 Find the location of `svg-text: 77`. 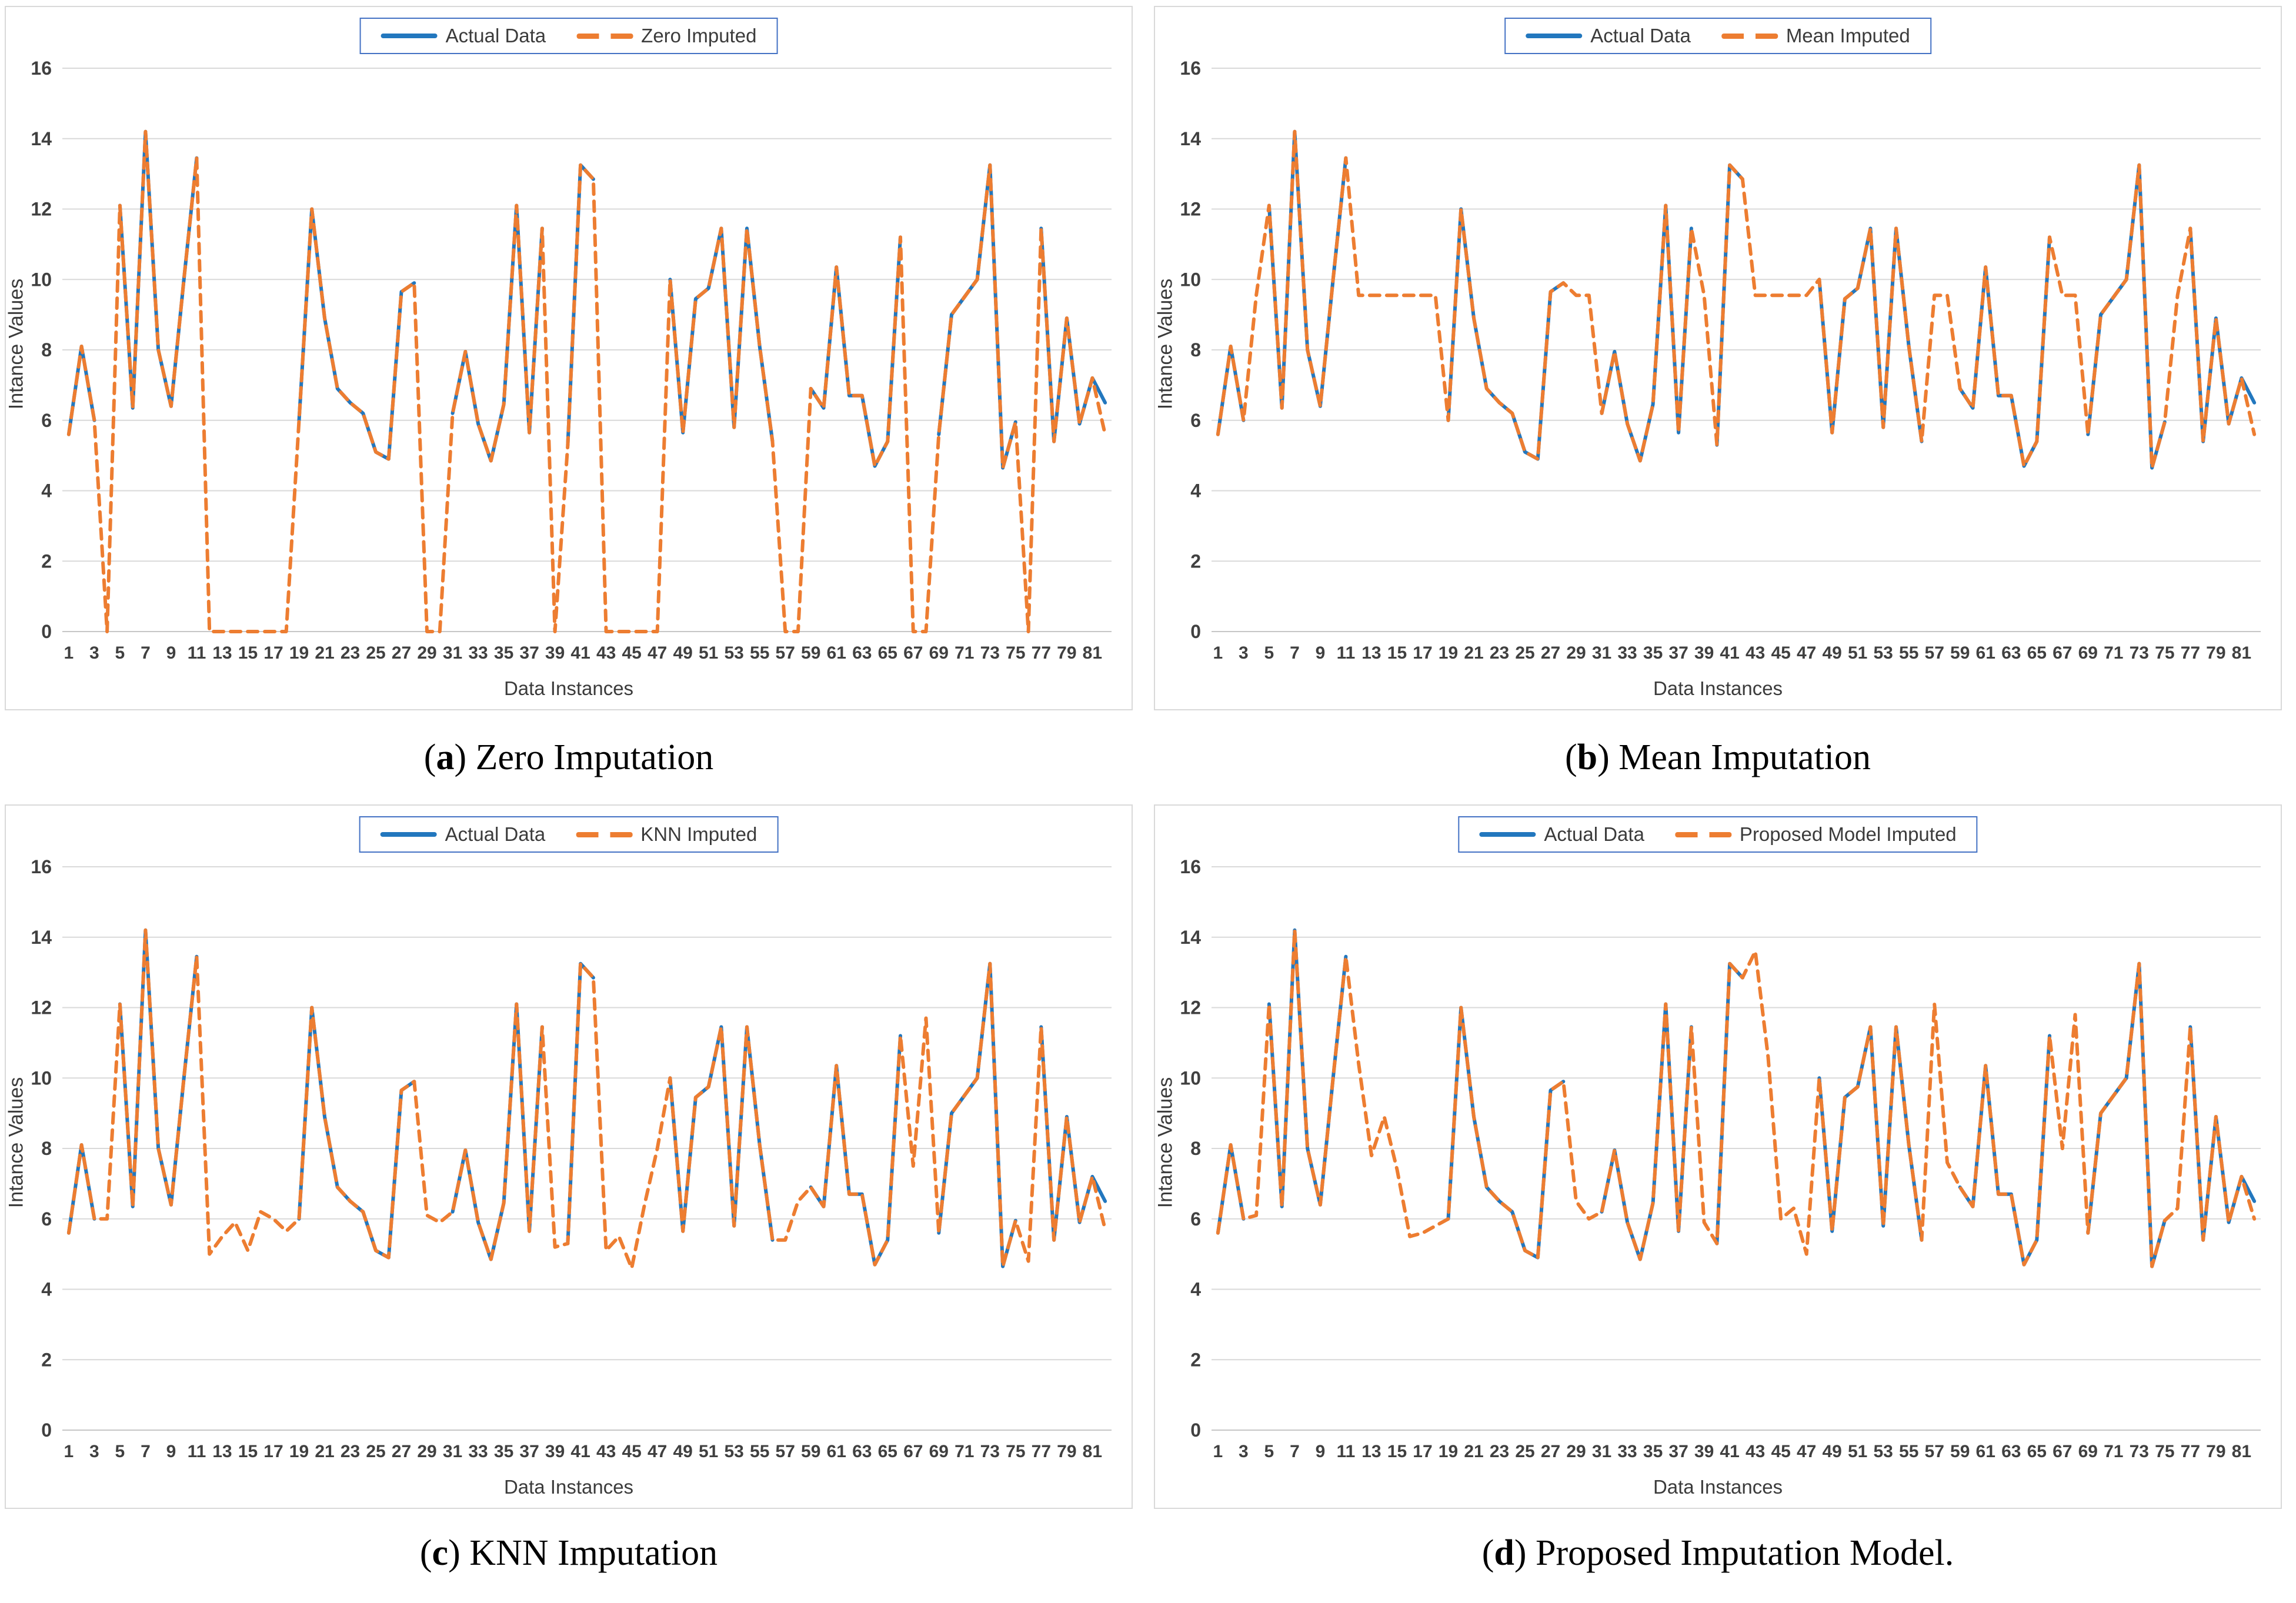

svg-text: 77 is located at coordinates (1041, 653).